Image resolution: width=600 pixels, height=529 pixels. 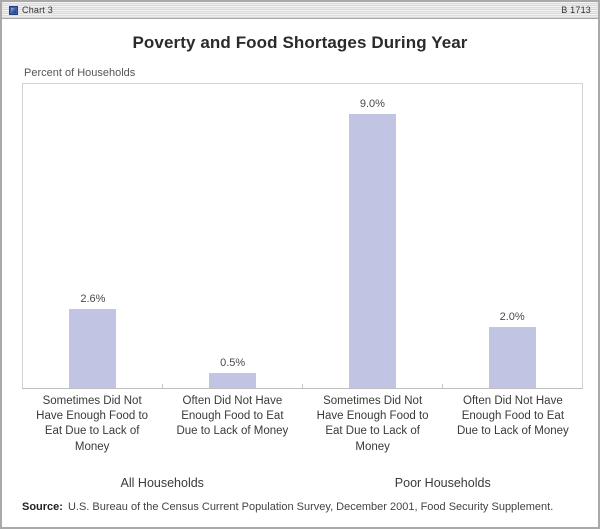 What do you see at coordinates (233, 362) in the screenshot?
I see `bar-value-label: 0.5%` at bounding box center [233, 362].